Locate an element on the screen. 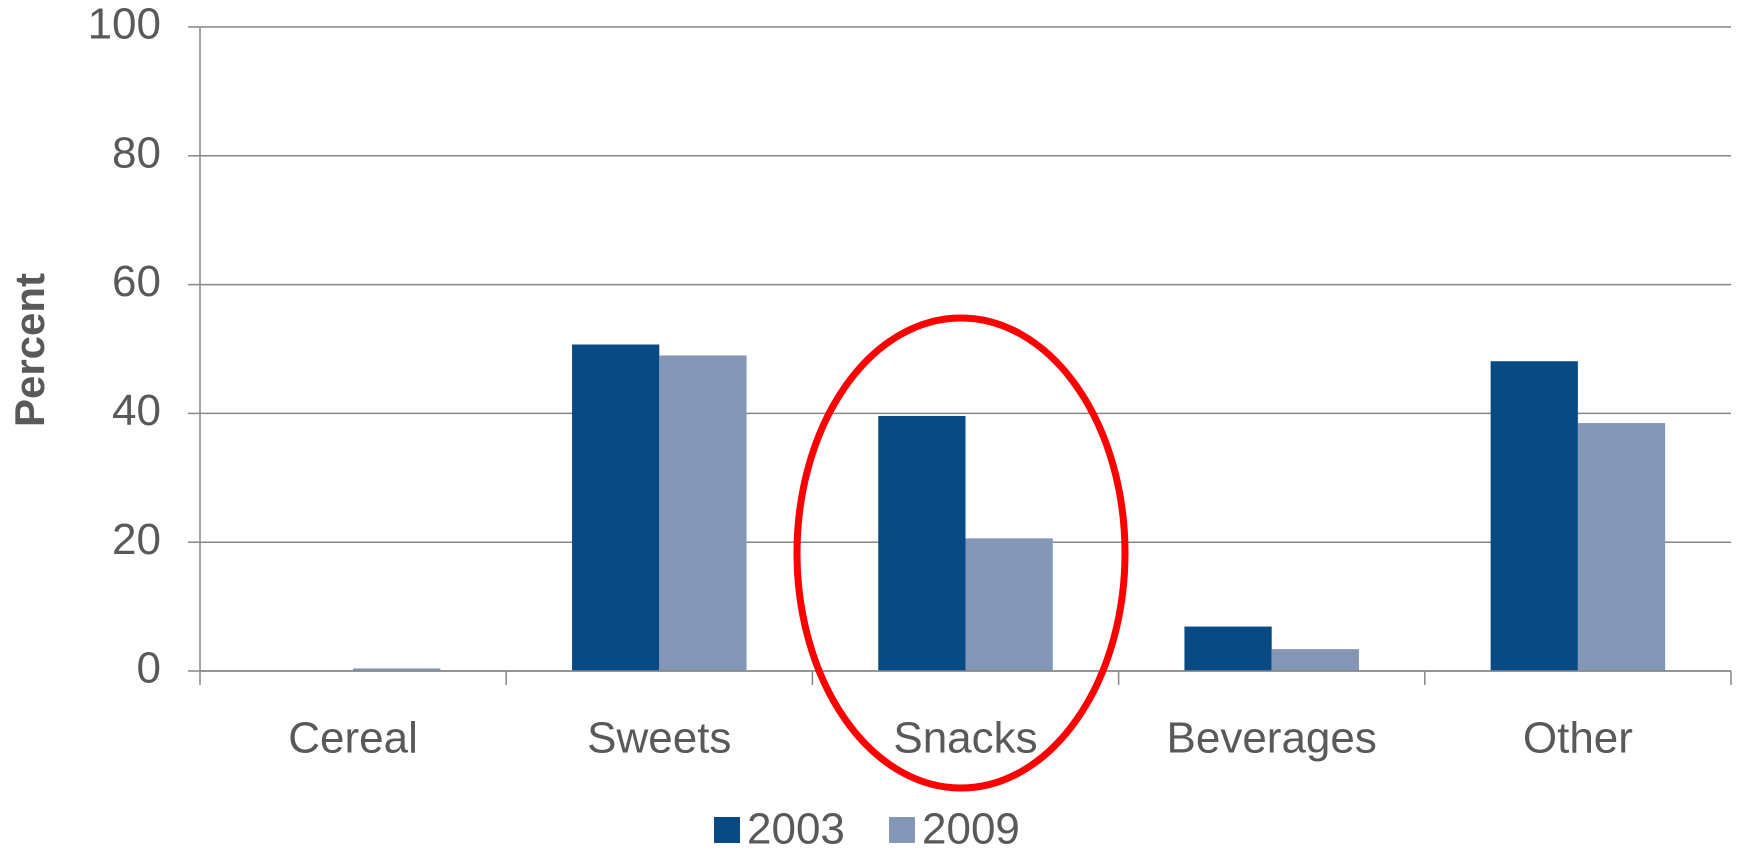  y-tick-label: 20 is located at coordinates (136, 539).